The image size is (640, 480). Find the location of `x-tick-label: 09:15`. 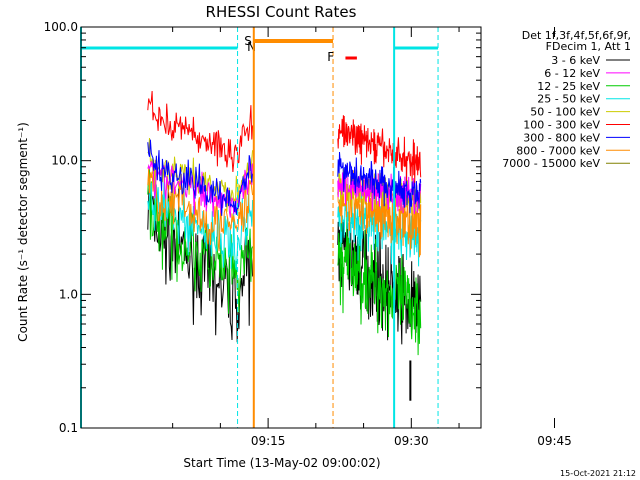

x-tick-label: 09:15 is located at coordinates (268, 441).